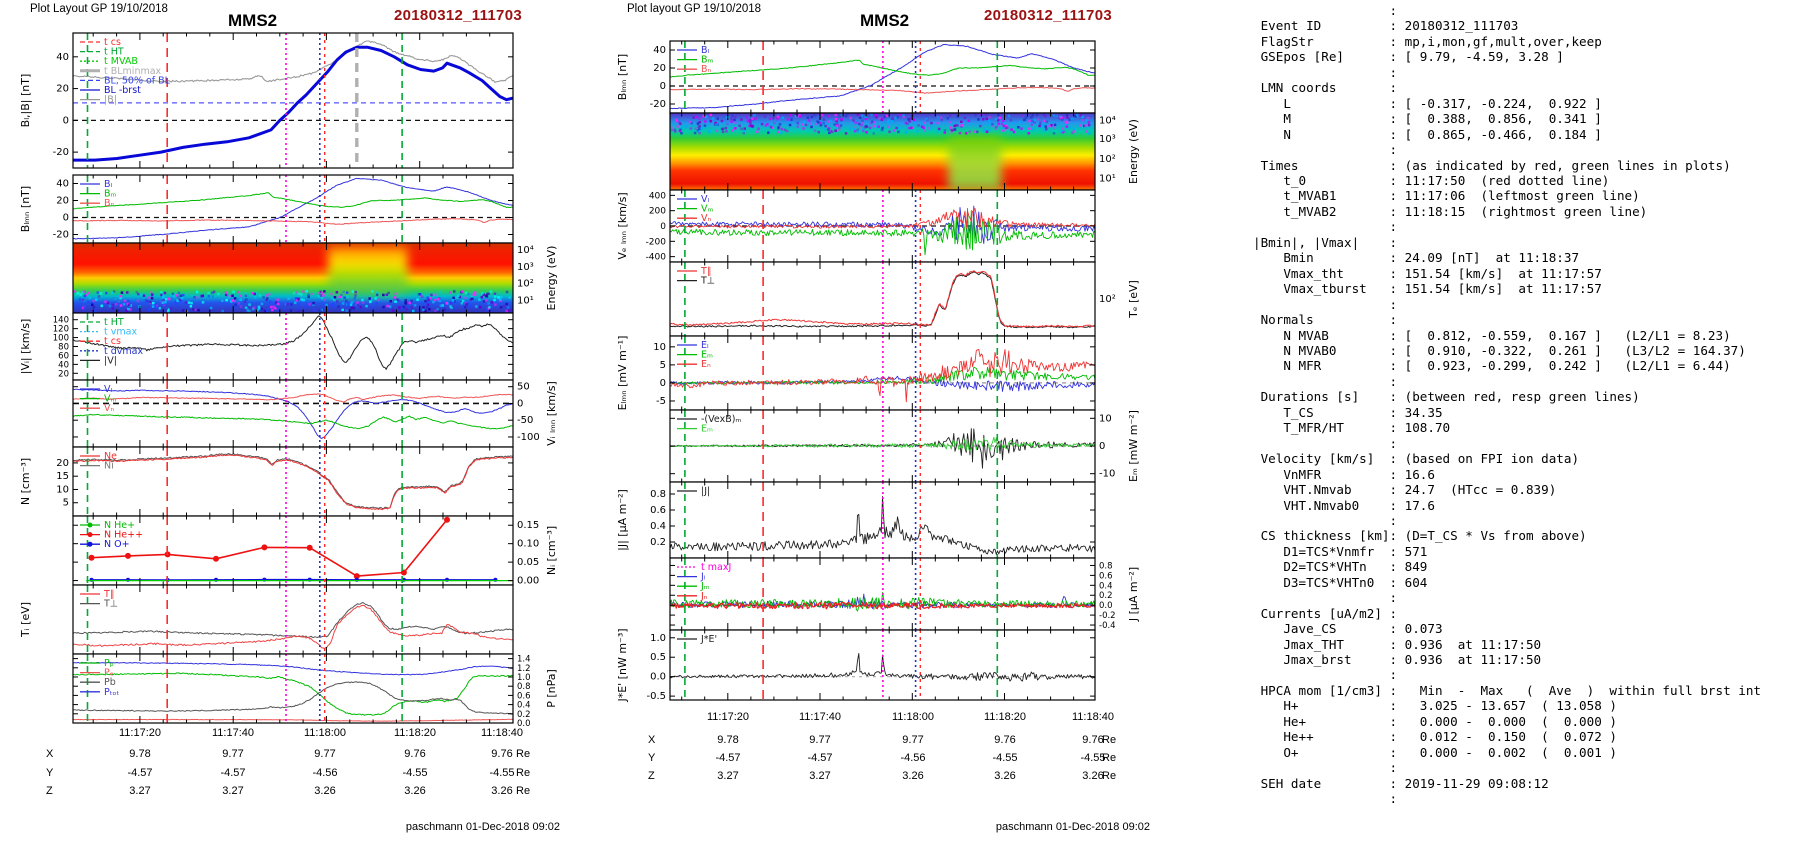 The image size is (1804, 841). I want to click on time-tick-label: 11:18:20, so click(1004, 717).